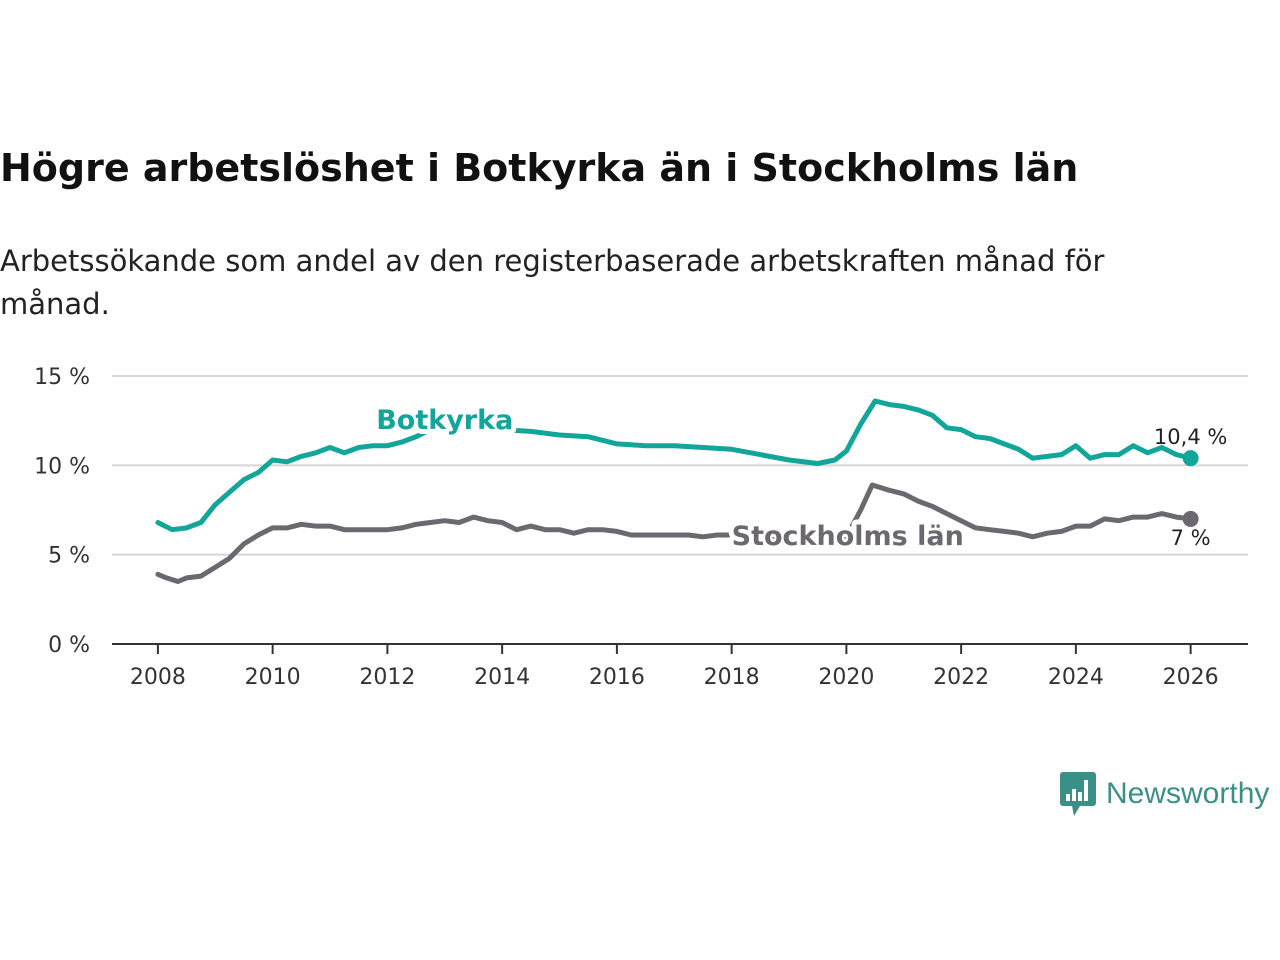 The height and width of the screenshot is (960, 1280). I want to click on end-point-stockholms-lan, so click(1190, 518).